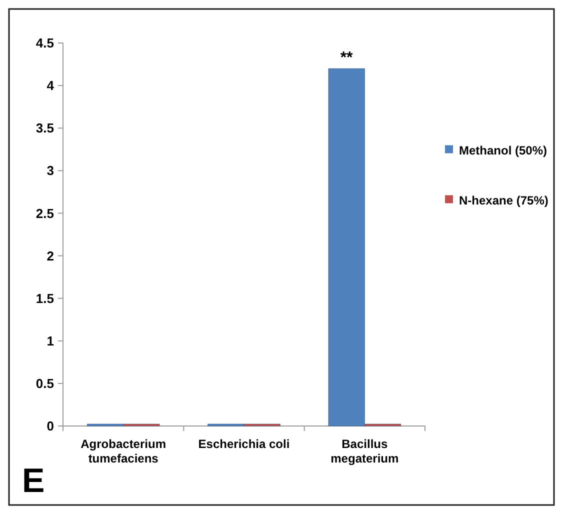  What do you see at coordinates (50, 340) in the screenshot?
I see `y-tick-label: 1` at bounding box center [50, 340].